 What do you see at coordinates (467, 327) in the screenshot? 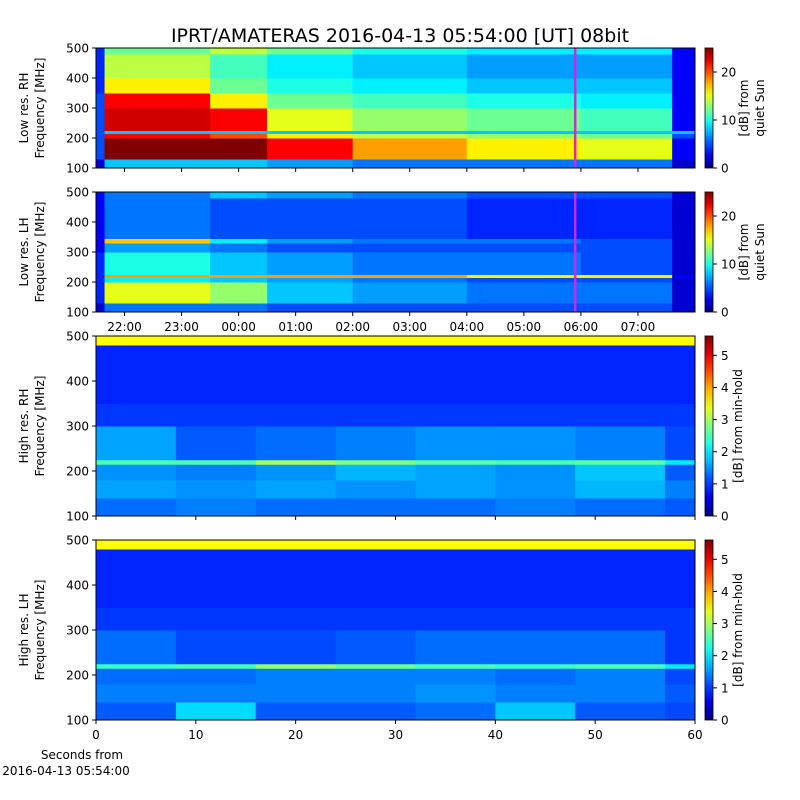
I see `x-tick-label: 04:00` at bounding box center [467, 327].